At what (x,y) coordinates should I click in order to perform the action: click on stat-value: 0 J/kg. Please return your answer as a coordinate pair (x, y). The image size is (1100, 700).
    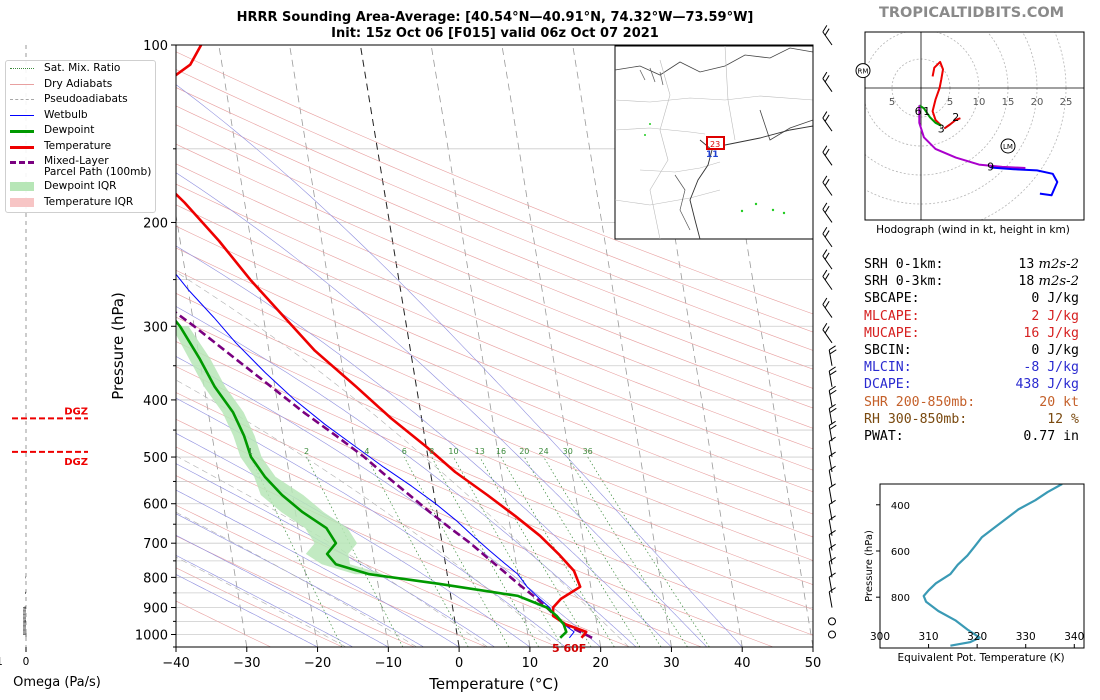
    Looking at the image, I should click on (1055, 298).